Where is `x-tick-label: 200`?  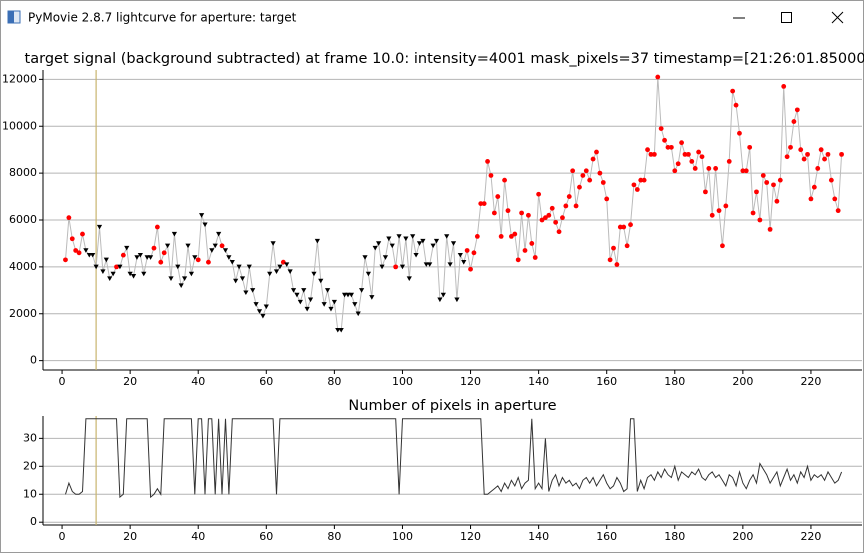 x-tick-label: 200 is located at coordinates (742, 536).